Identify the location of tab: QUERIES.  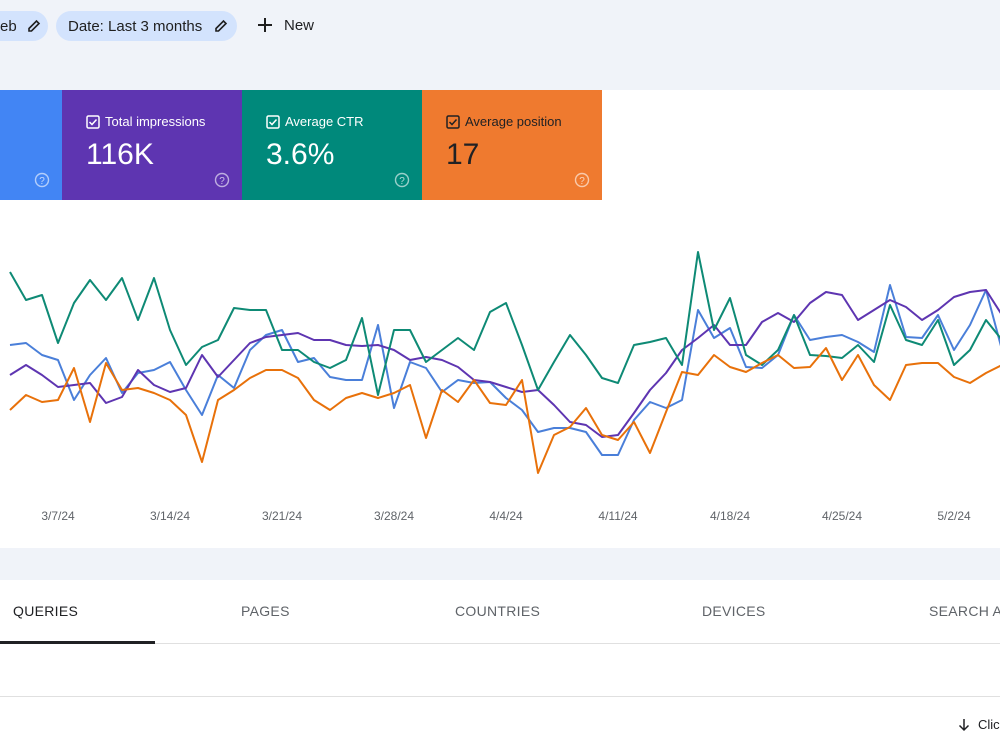
(46, 611).